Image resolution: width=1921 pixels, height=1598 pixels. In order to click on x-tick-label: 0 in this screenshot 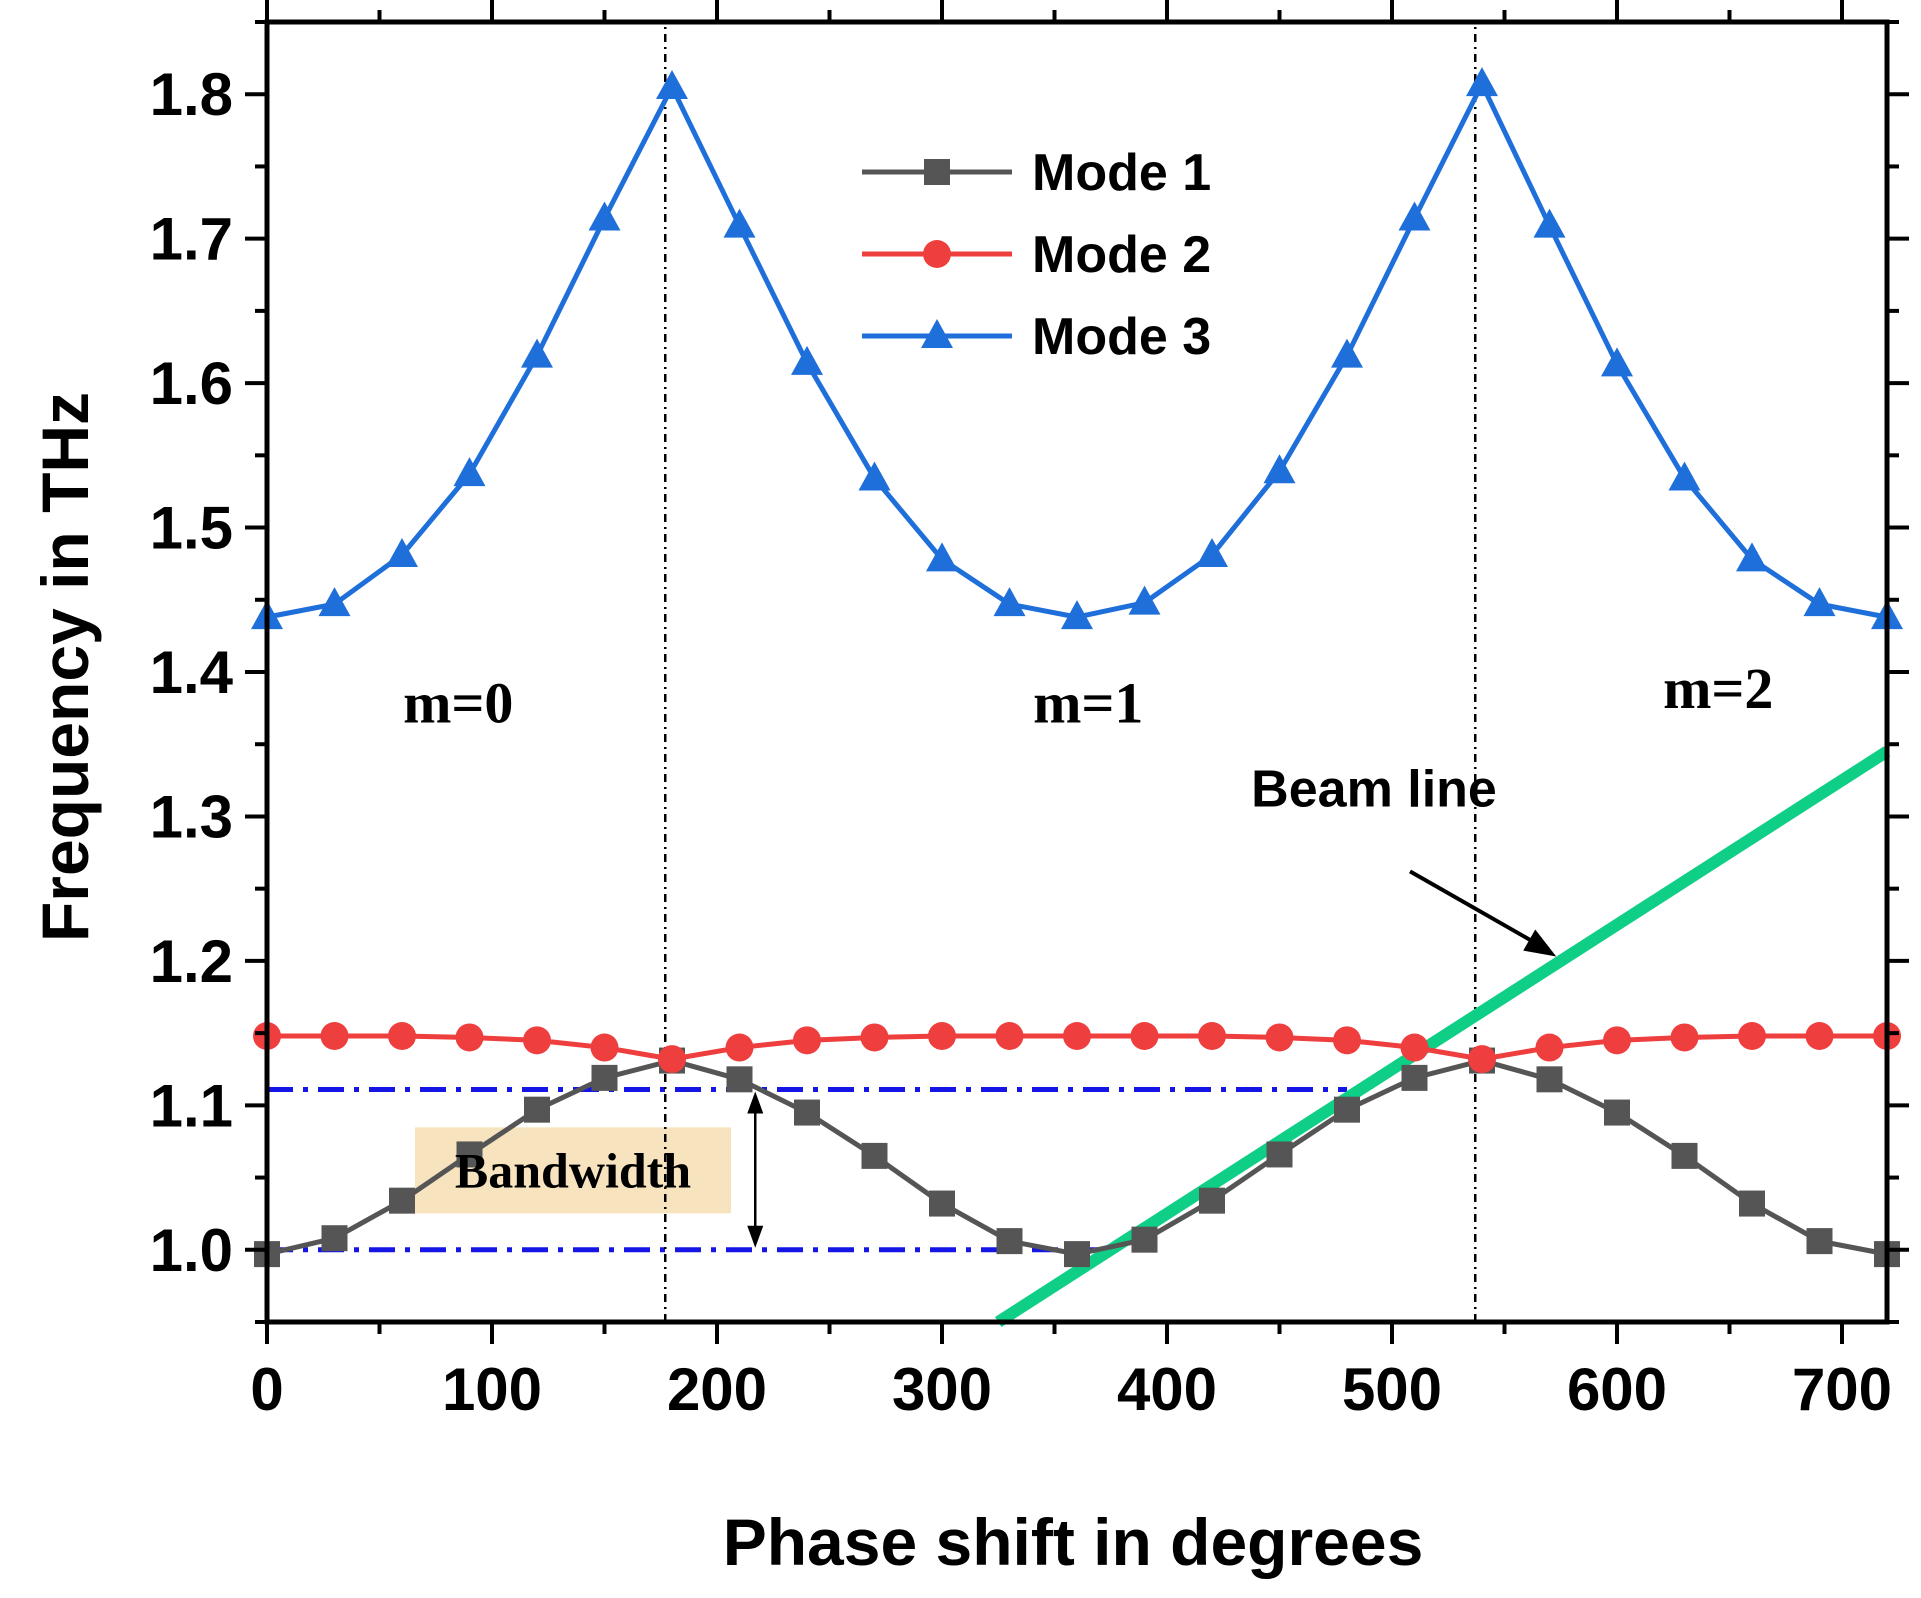, I will do `click(266, 1389)`.